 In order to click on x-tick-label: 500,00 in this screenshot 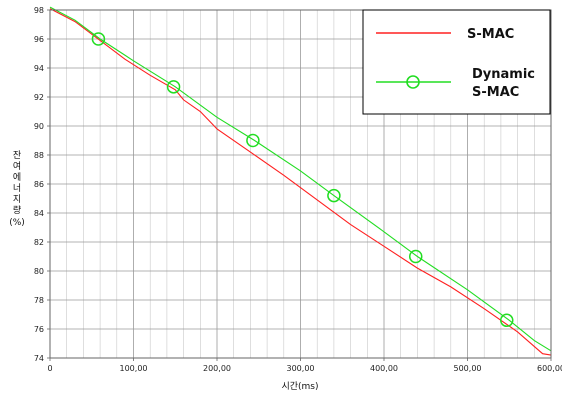, I will do `click(468, 368)`.